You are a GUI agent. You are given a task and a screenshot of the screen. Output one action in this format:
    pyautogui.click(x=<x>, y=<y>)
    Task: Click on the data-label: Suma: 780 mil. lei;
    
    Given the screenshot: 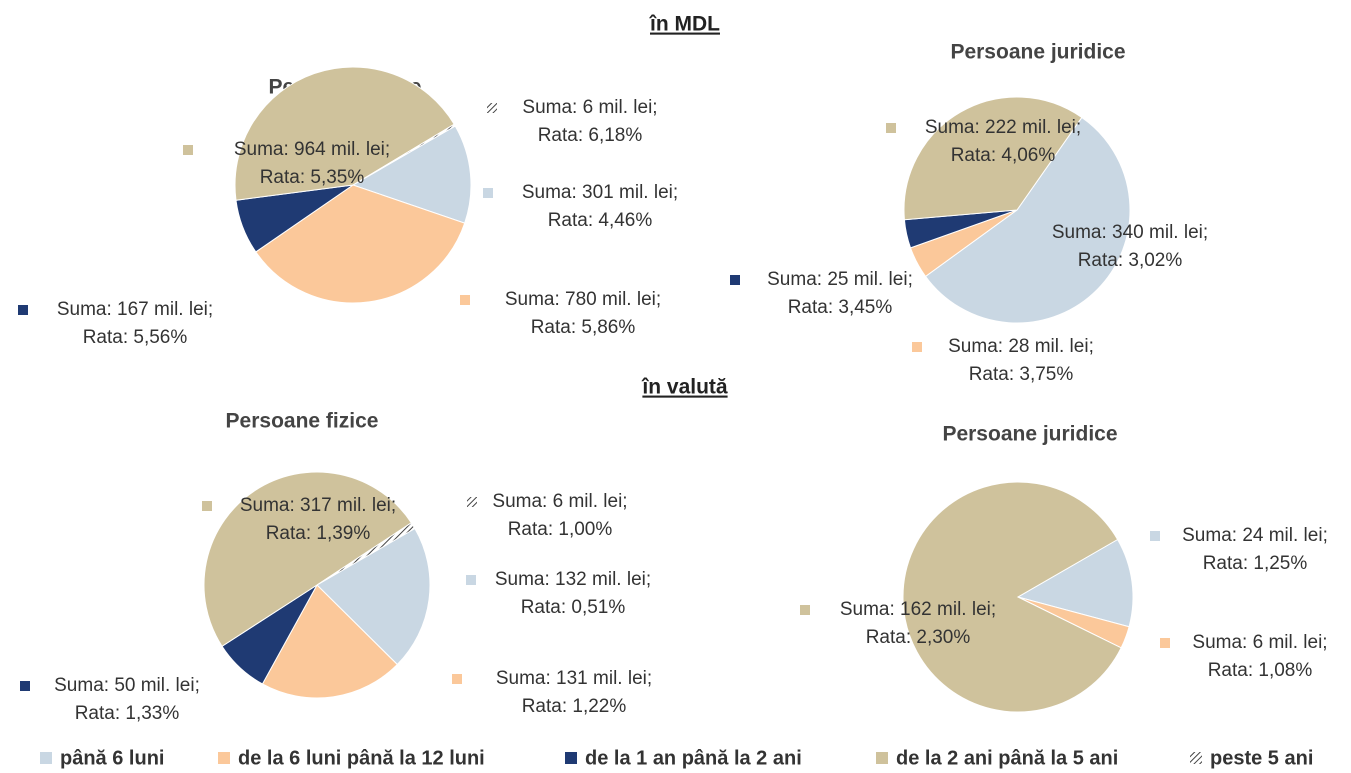 What is the action you would take?
    pyautogui.click(x=583, y=299)
    